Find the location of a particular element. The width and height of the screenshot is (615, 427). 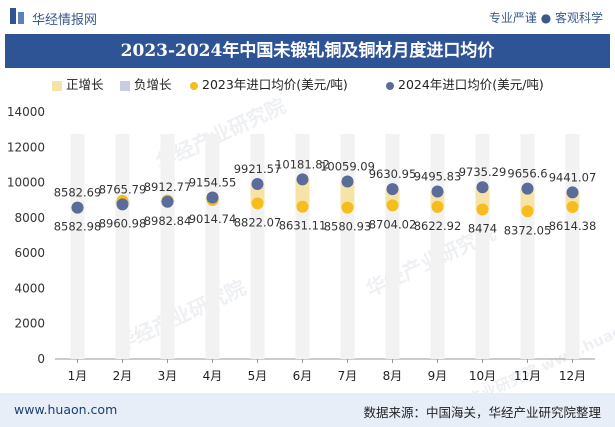

brand-name: 华经情报网 is located at coordinates (65, 20).